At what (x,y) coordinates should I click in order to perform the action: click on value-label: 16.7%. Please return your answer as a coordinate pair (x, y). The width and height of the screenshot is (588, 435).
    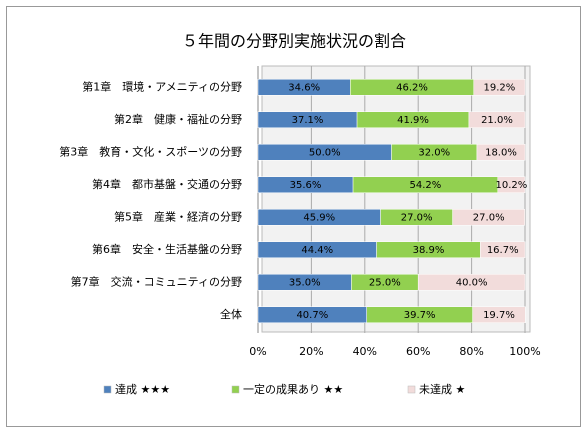
    Looking at the image, I should click on (503, 250).